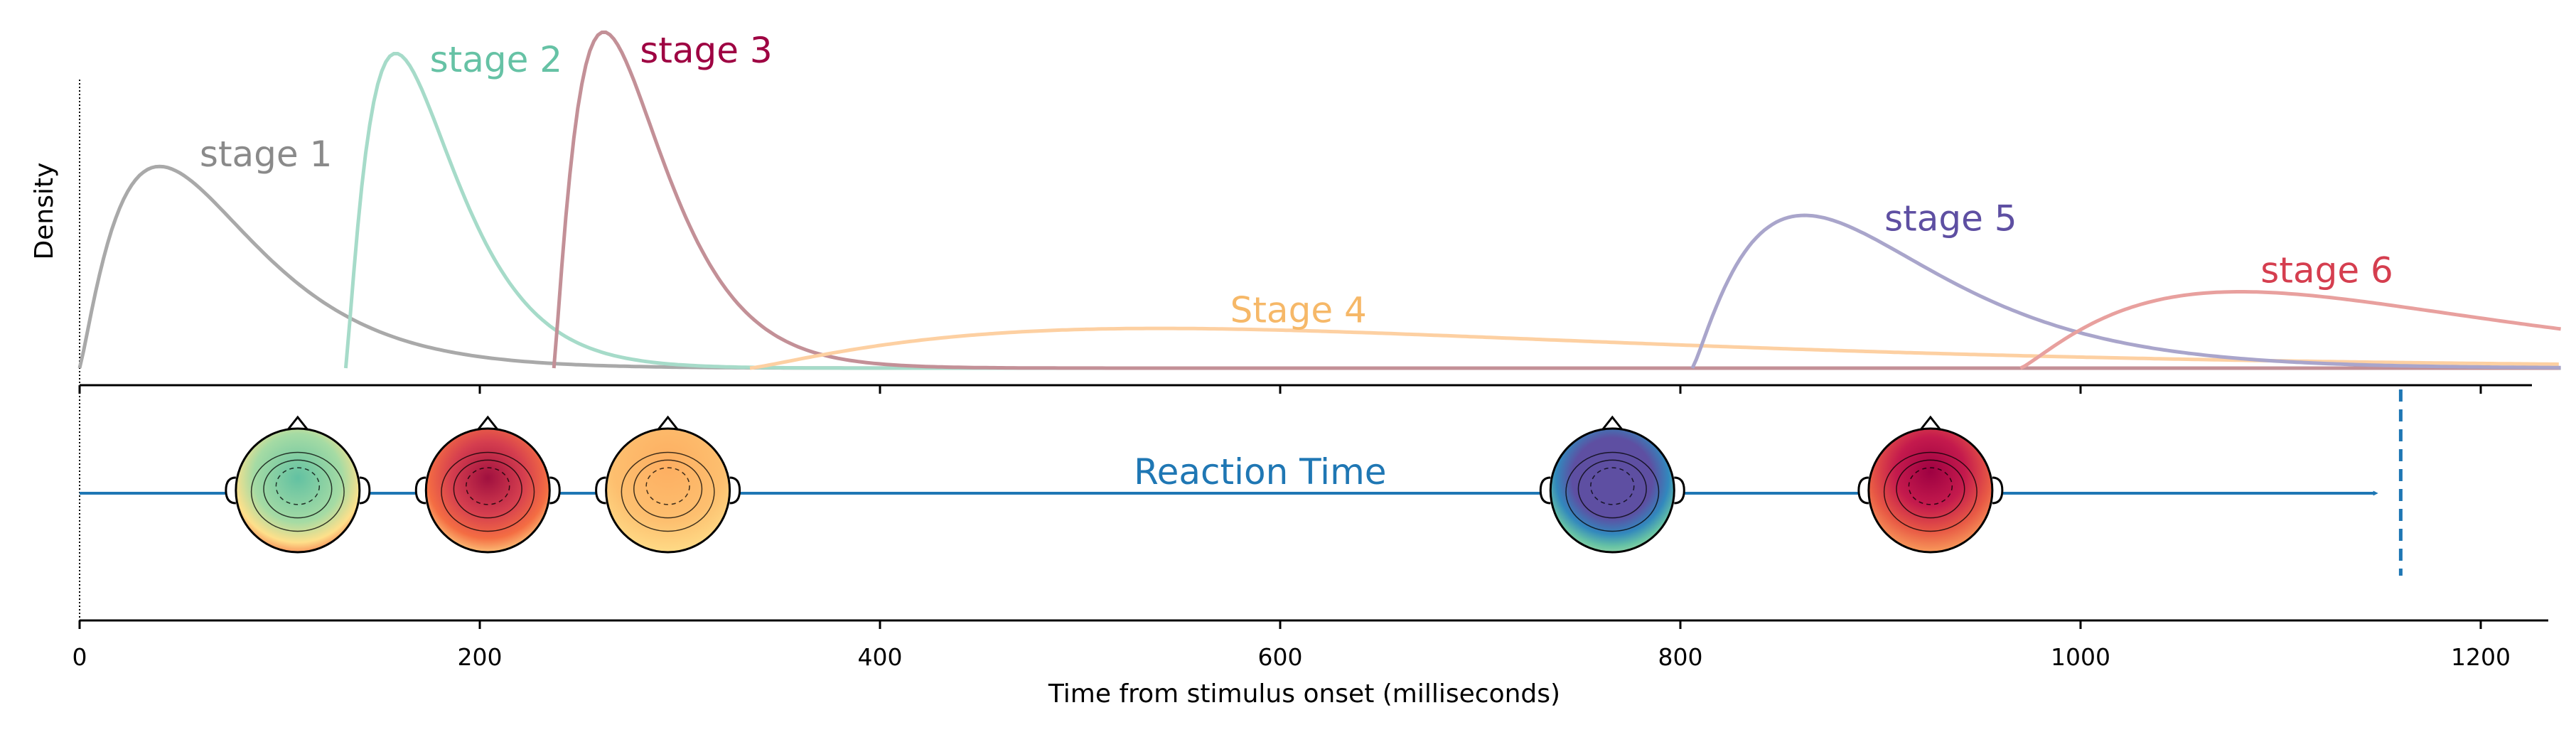 This screenshot has height=737, width=2576. I want to click on x-tick-label-600: 600, so click(1280, 657).